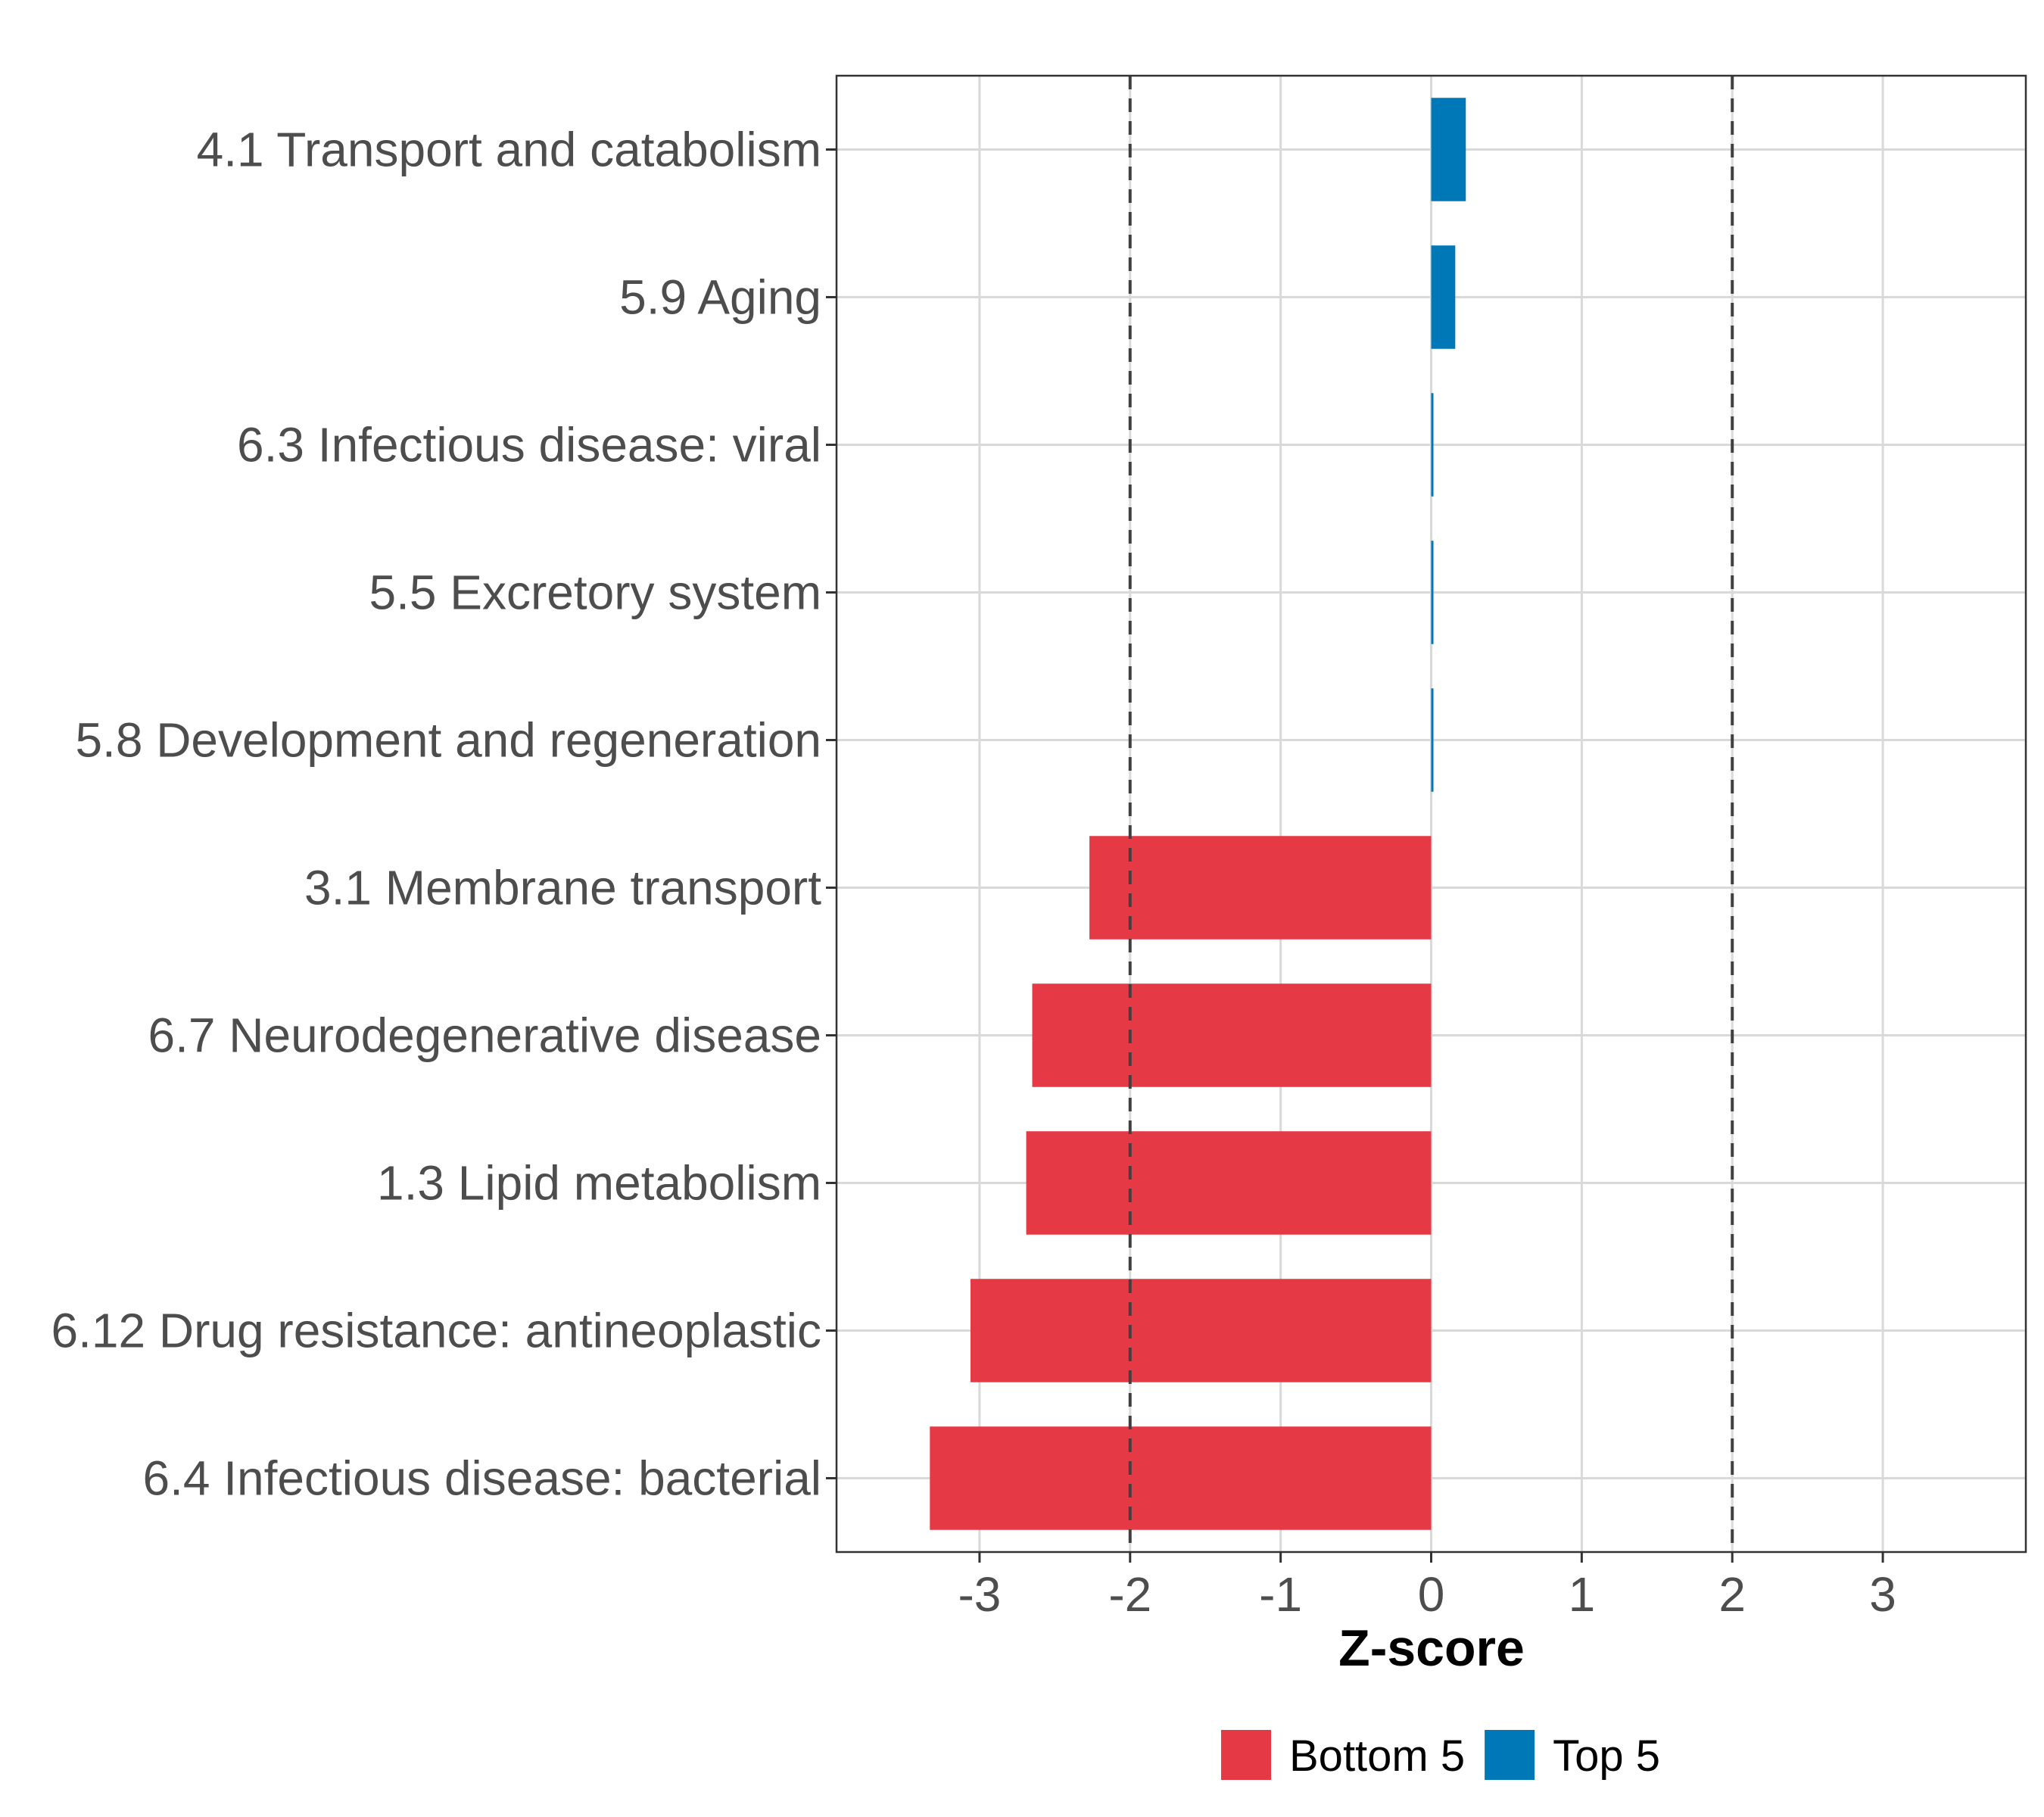 The image size is (2044, 1817). What do you see at coordinates (1606, 1756) in the screenshot?
I see `legend-label: Top 5` at bounding box center [1606, 1756].